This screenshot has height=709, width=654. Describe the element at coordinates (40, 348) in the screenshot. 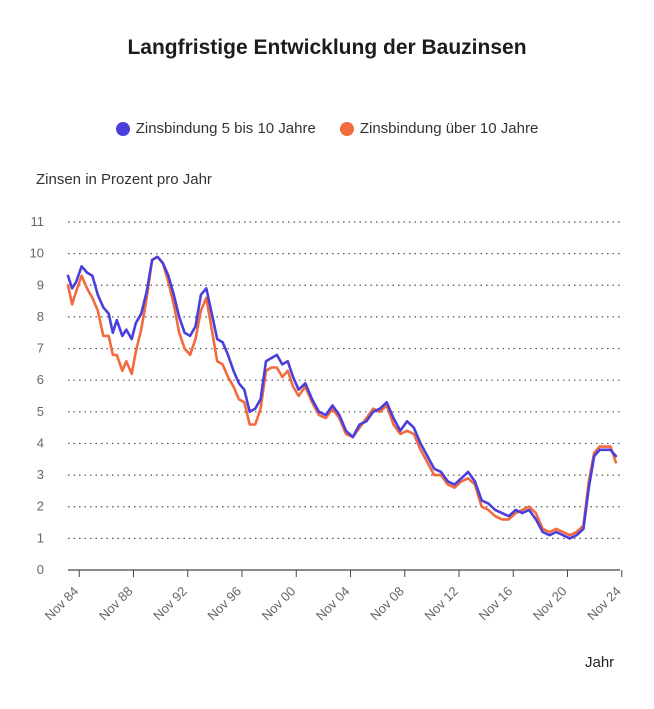

I see `y-tick-label-7: 7` at that location.